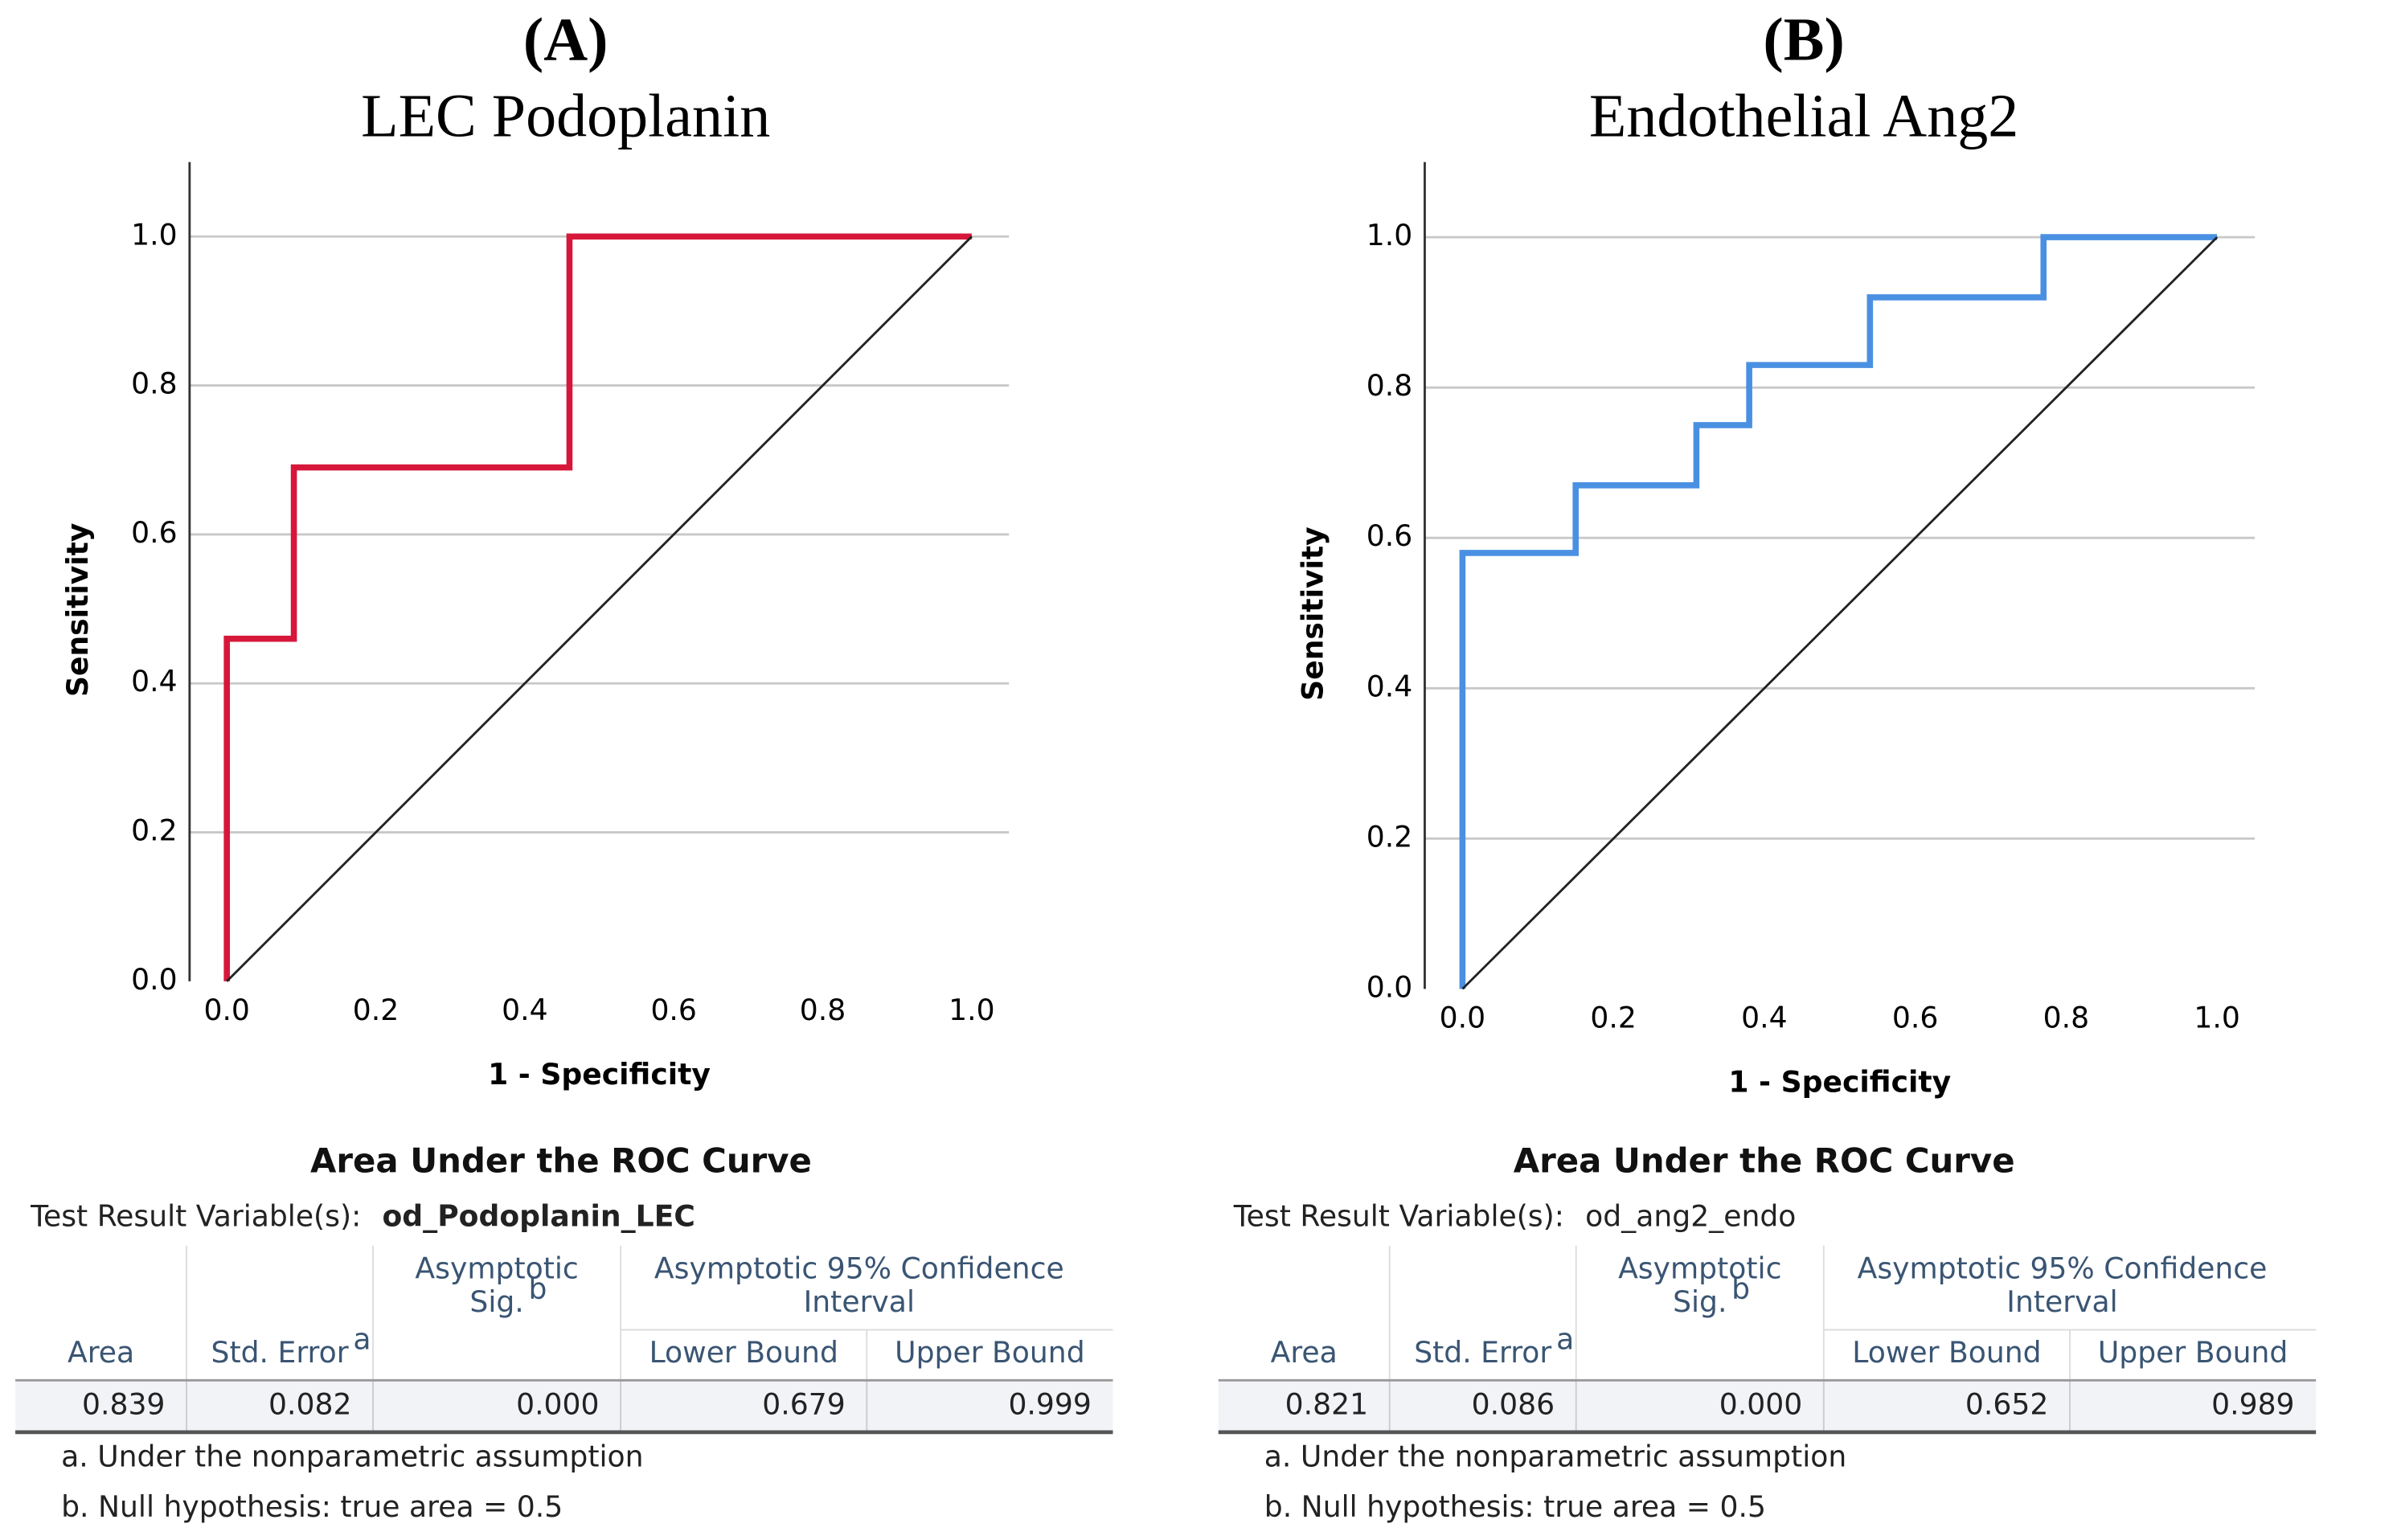  Describe the element at coordinates (803, 1404) in the screenshot. I see `cell: 0.679` at that location.